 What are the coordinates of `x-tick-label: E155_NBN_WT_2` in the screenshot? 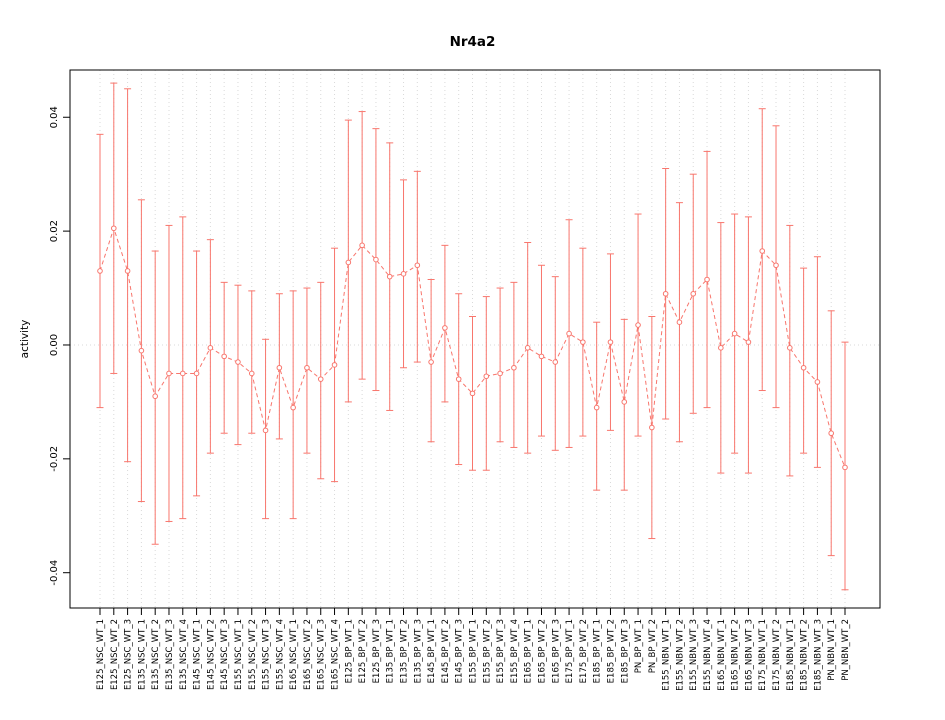 It's located at (680, 655).